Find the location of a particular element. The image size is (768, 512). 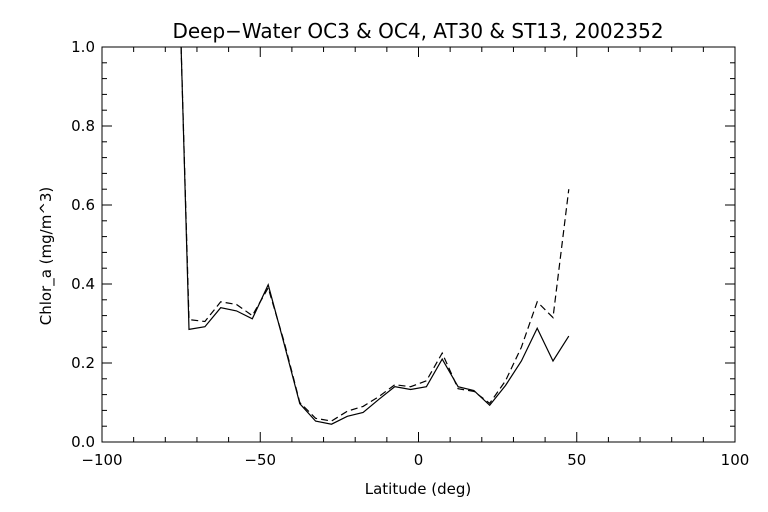

y-tick-label: 0.0 is located at coordinates (83, 442).